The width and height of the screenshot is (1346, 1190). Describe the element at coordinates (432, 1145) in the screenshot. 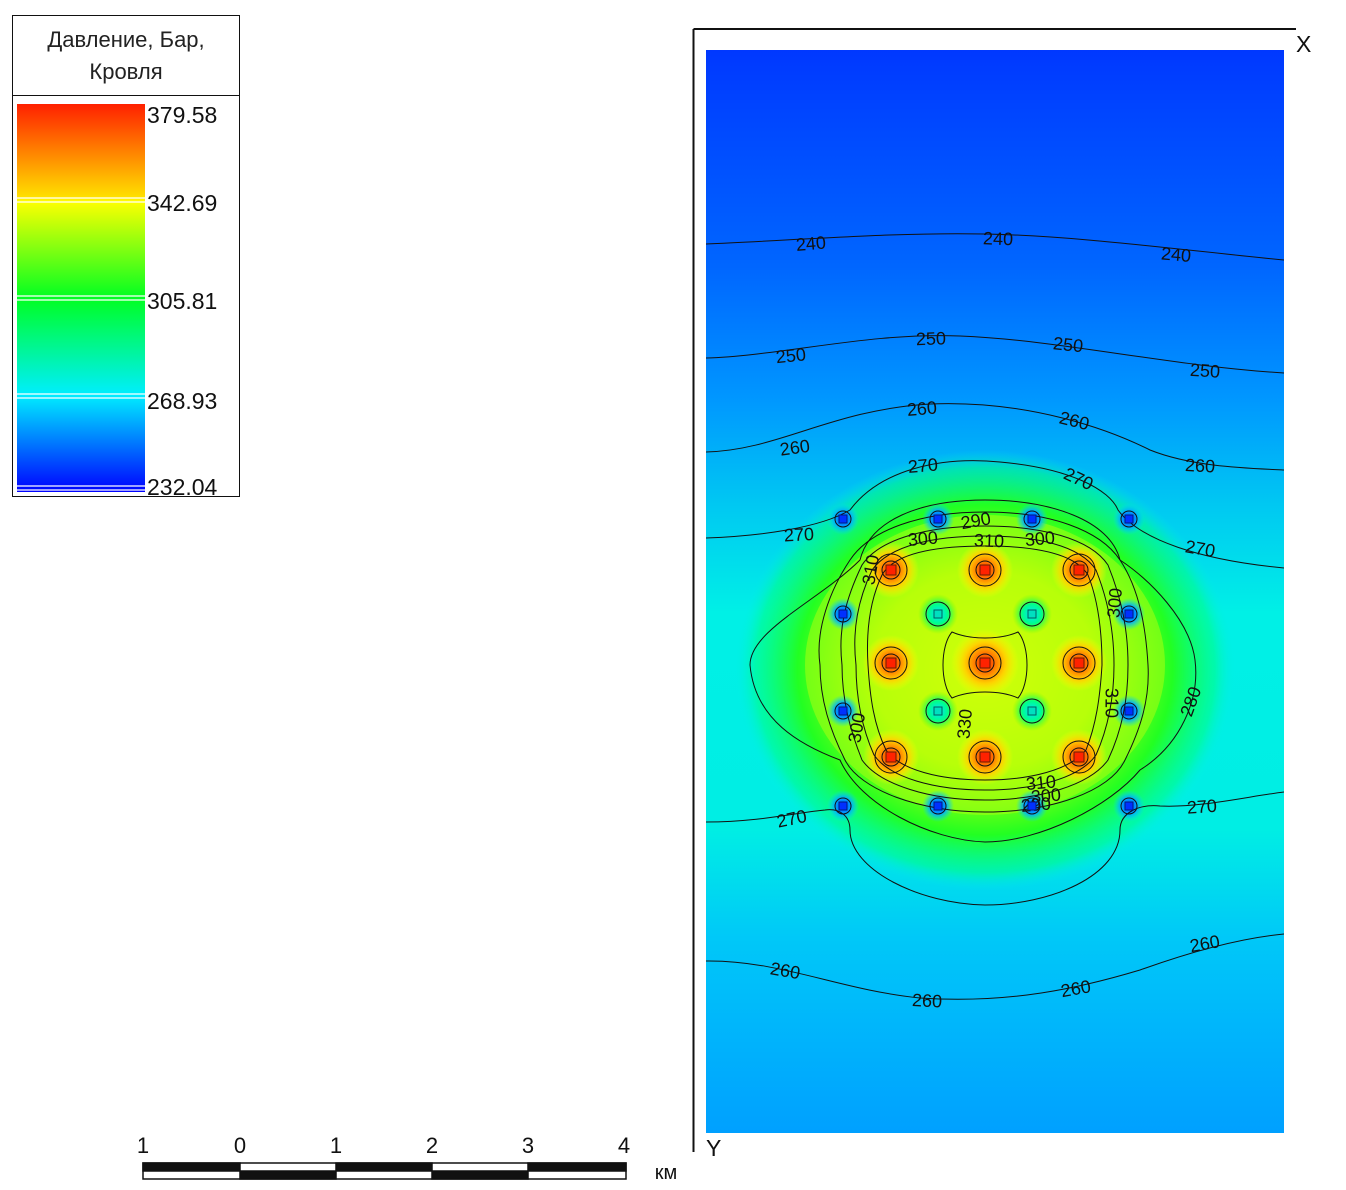

I see `scale-label: 2` at that location.